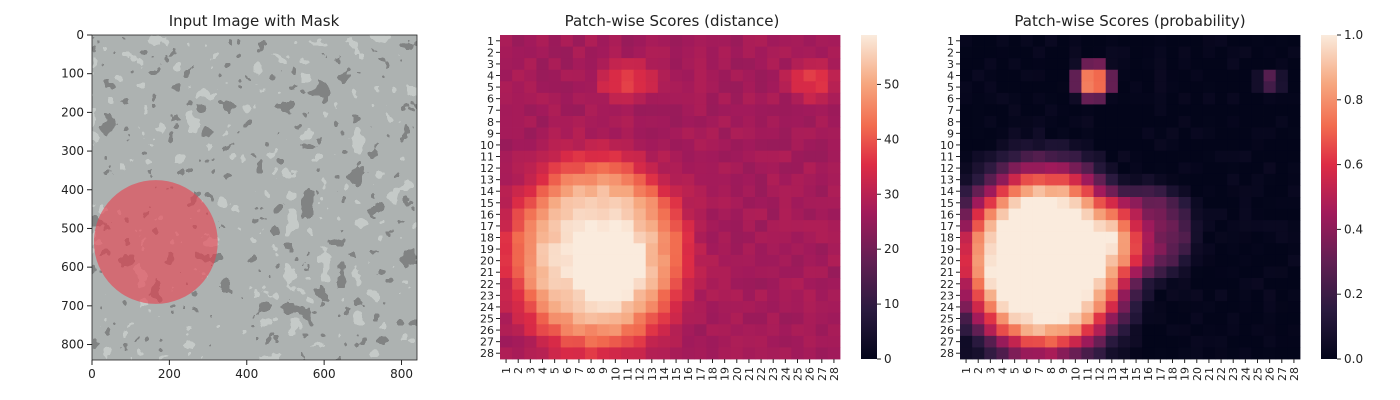 This screenshot has height=400, width=1400. What do you see at coordinates (72, 345) in the screenshot?
I see `y-tick-label: 800` at bounding box center [72, 345].